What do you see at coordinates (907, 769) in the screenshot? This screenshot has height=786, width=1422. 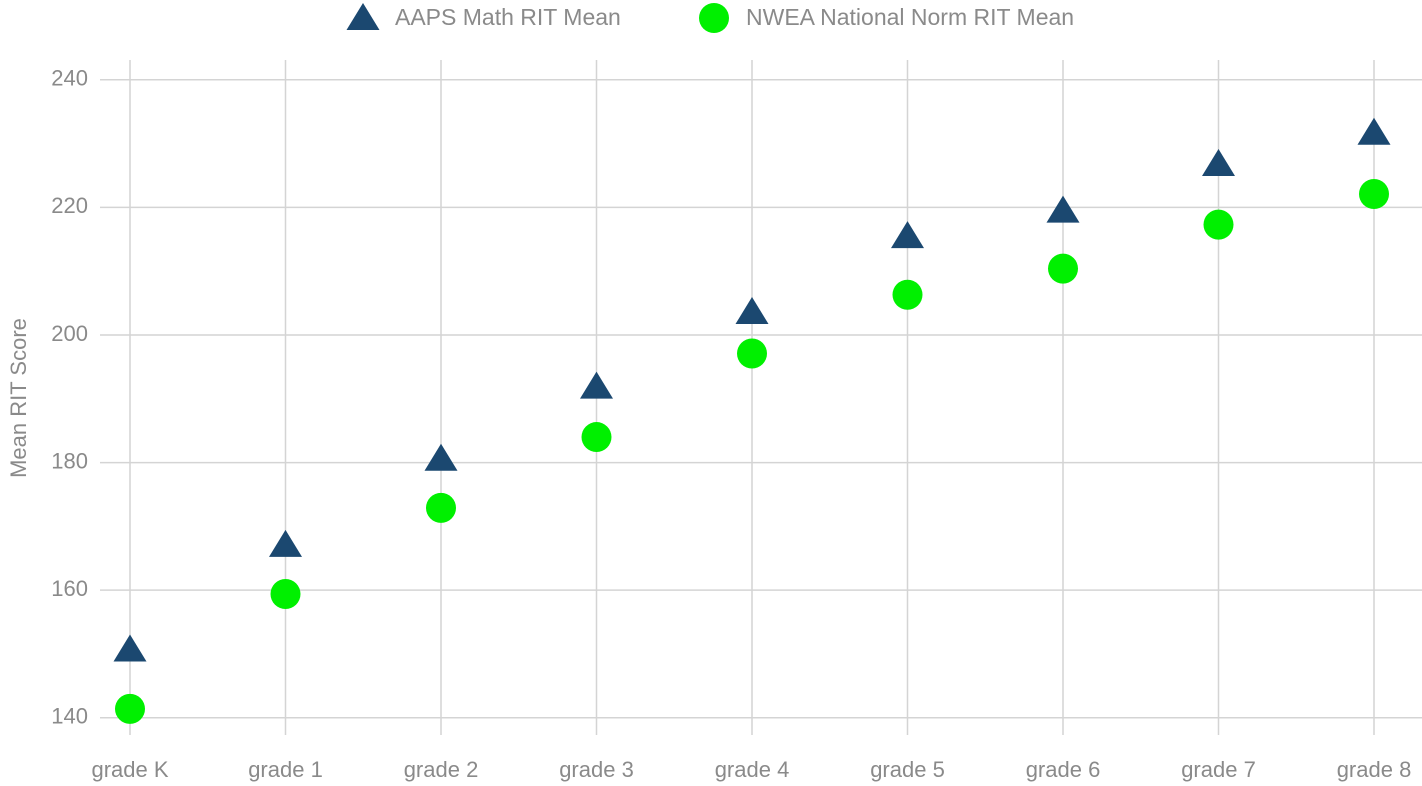 I see `x-tick-label: grade 5` at bounding box center [907, 769].